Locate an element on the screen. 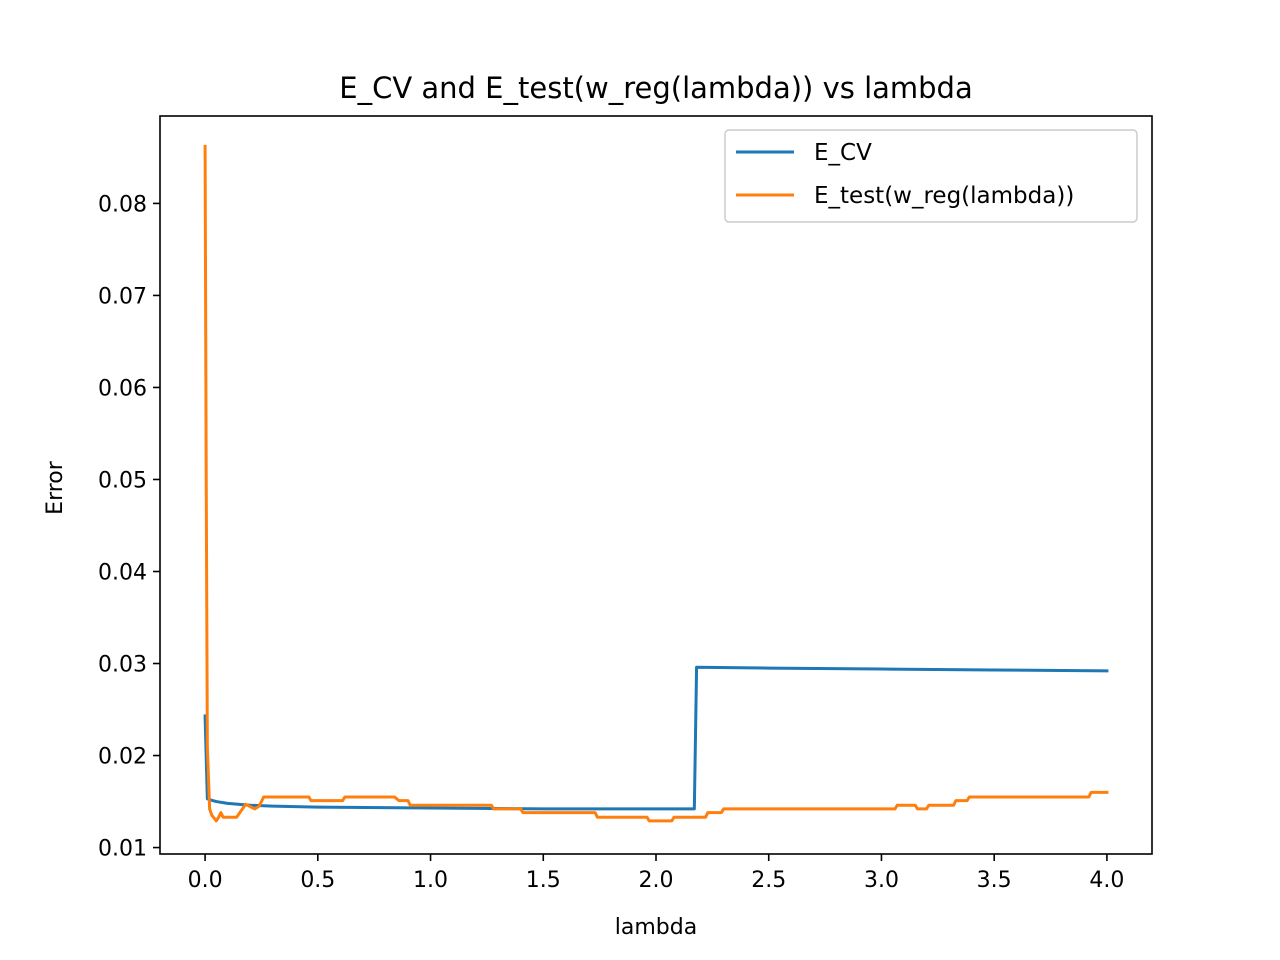 This screenshot has width=1280, height=960. y-tick-label: 0.04 is located at coordinates (122, 572).